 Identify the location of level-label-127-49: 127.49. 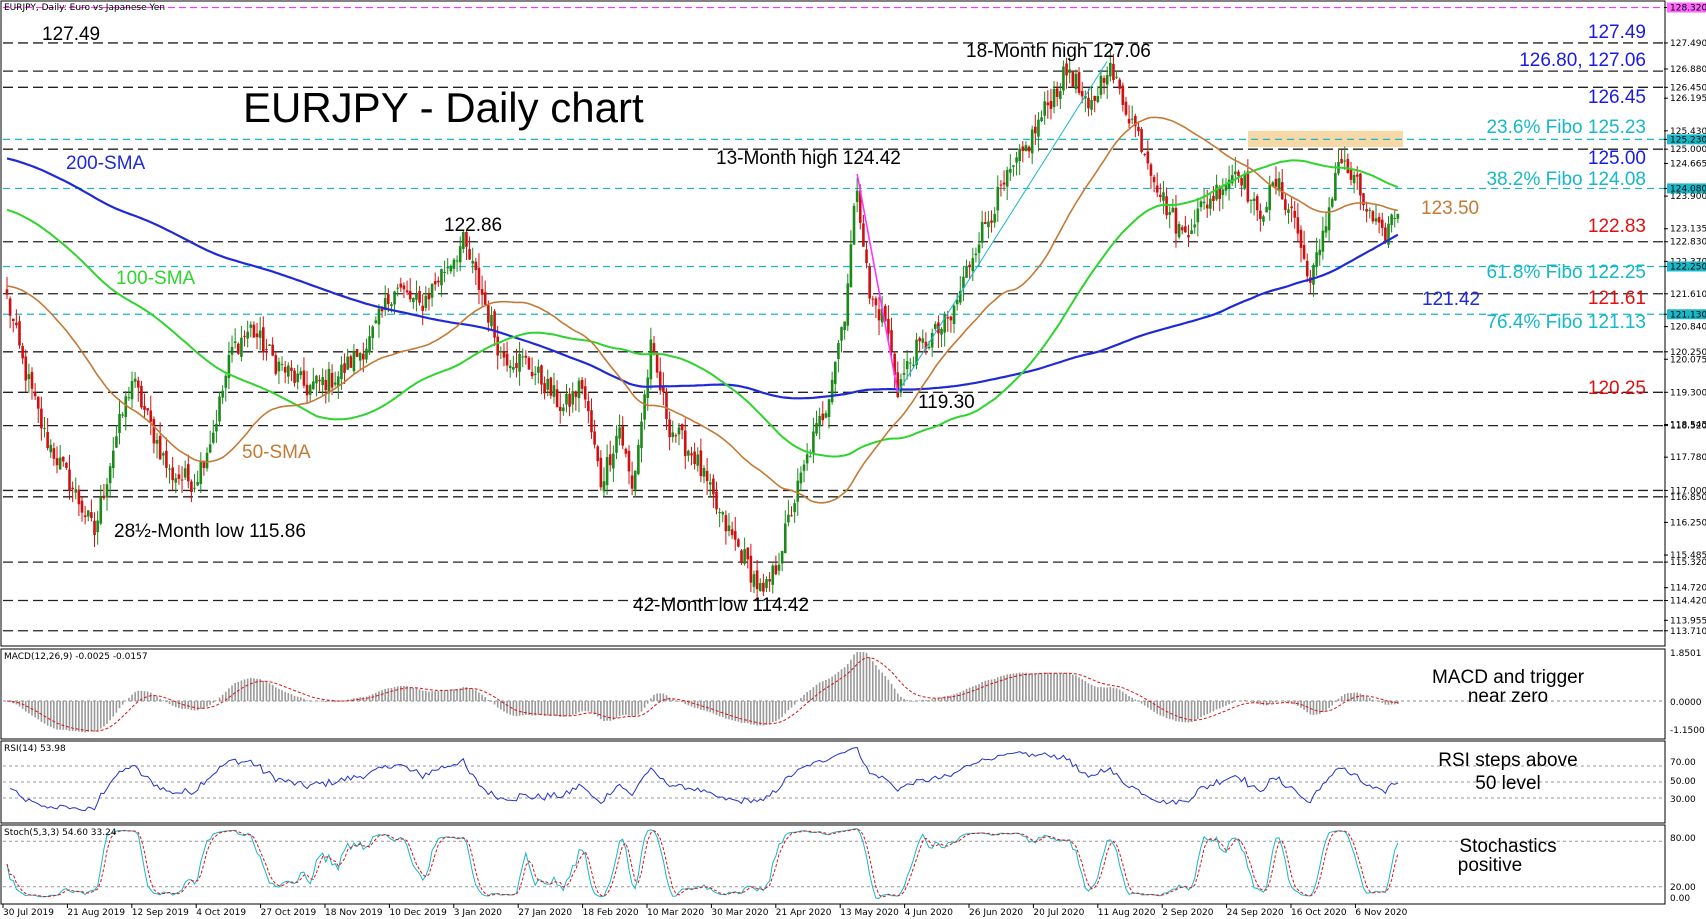
(1617, 32).